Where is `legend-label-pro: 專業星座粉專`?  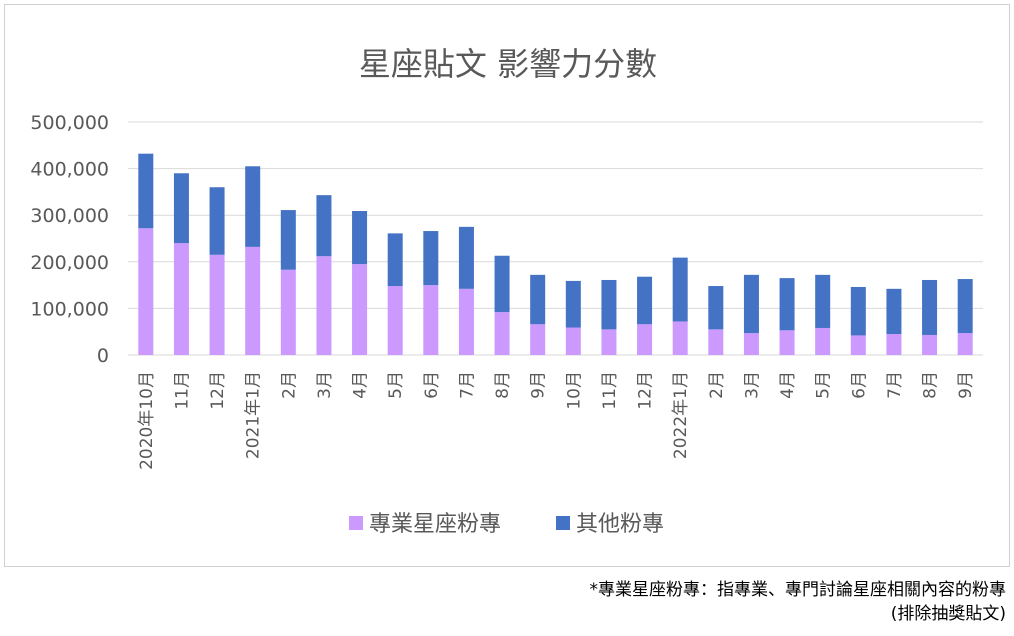
legend-label-pro: 專業星座粉專 is located at coordinates (435, 524).